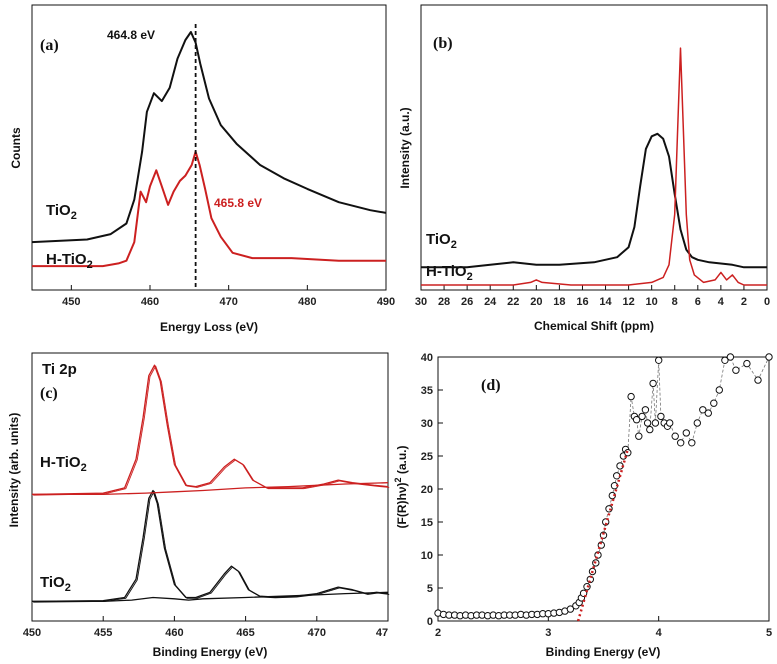  I want to click on x-tick-label: 22, so click(513, 302).